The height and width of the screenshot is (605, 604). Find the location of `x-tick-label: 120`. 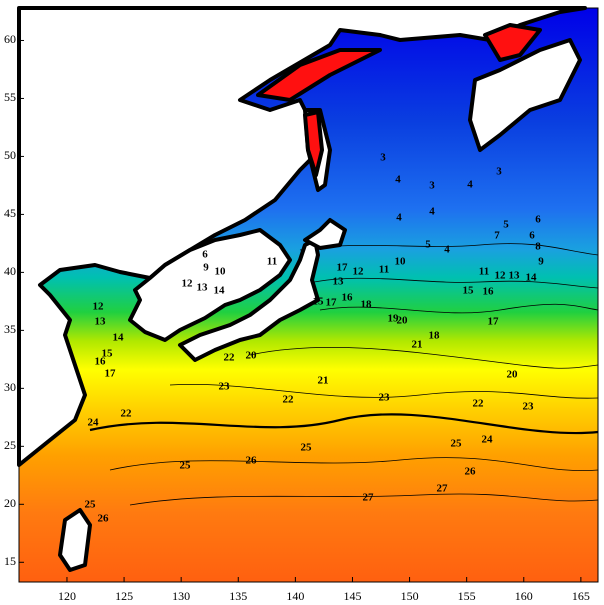

x-tick-label: 120 is located at coordinates (67, 596).